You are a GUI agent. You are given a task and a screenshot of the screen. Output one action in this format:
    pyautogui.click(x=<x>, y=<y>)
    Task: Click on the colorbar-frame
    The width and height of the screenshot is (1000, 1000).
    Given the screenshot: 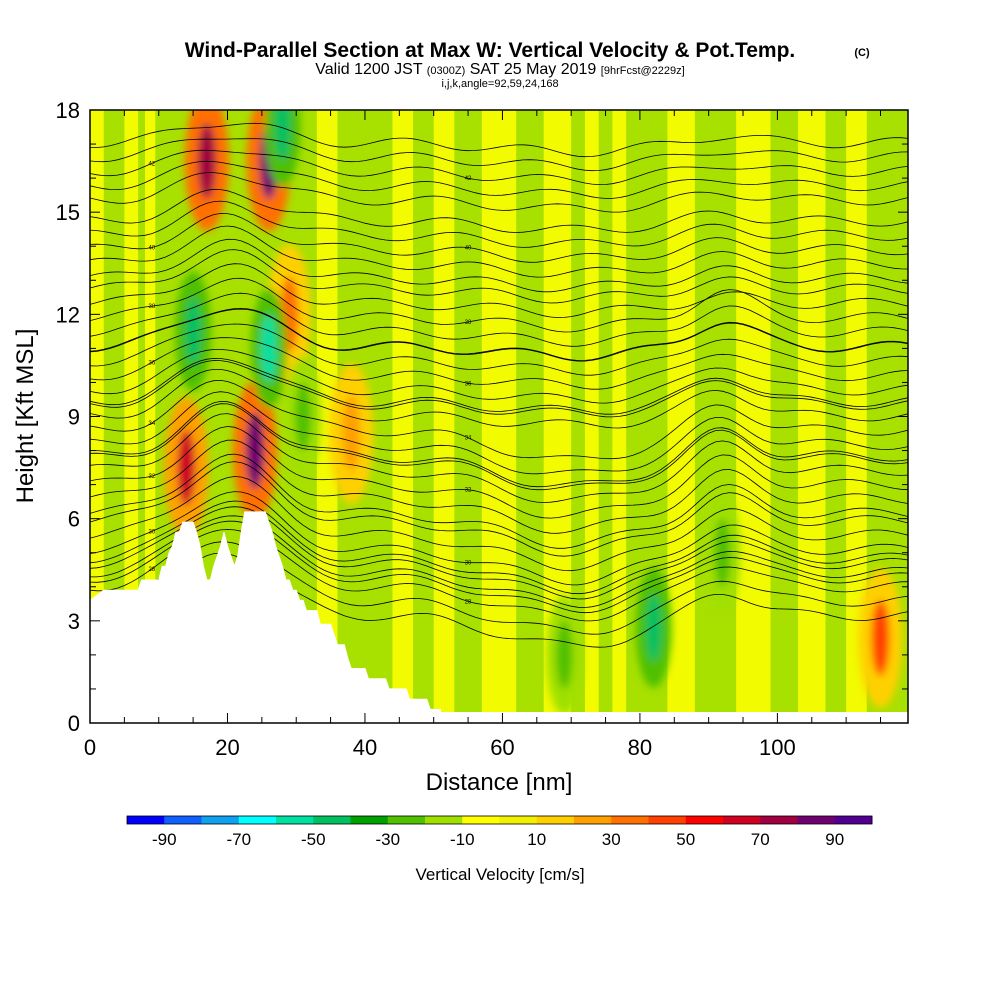 What is the action you would take?
    pyautogui.click(x=499, y=820)
    